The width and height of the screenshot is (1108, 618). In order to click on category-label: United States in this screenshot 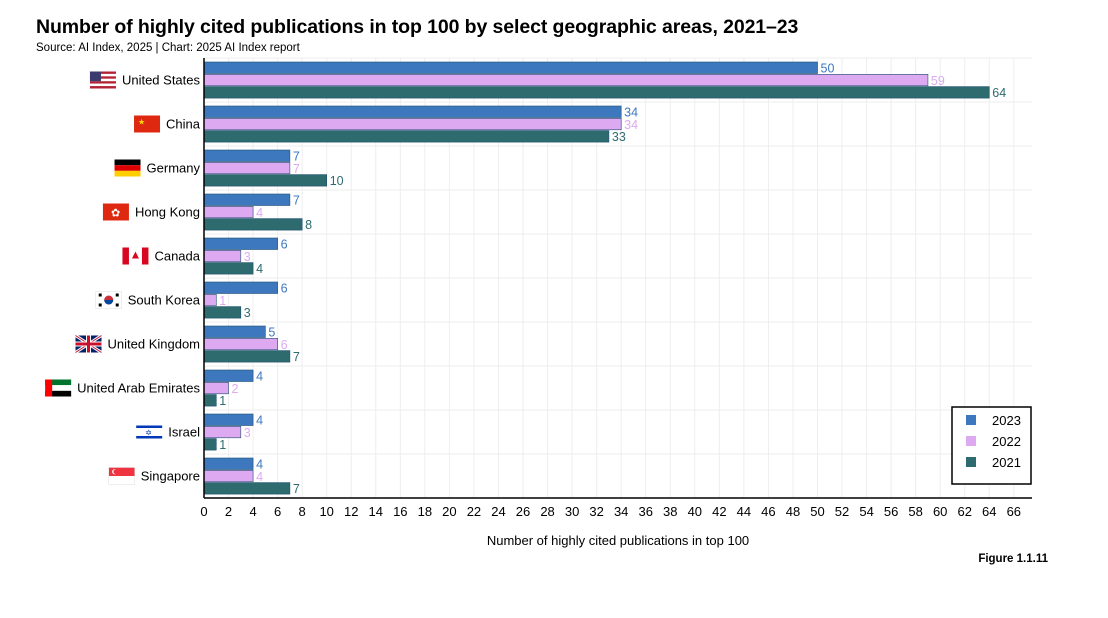, I will do `click(161, 80)`.